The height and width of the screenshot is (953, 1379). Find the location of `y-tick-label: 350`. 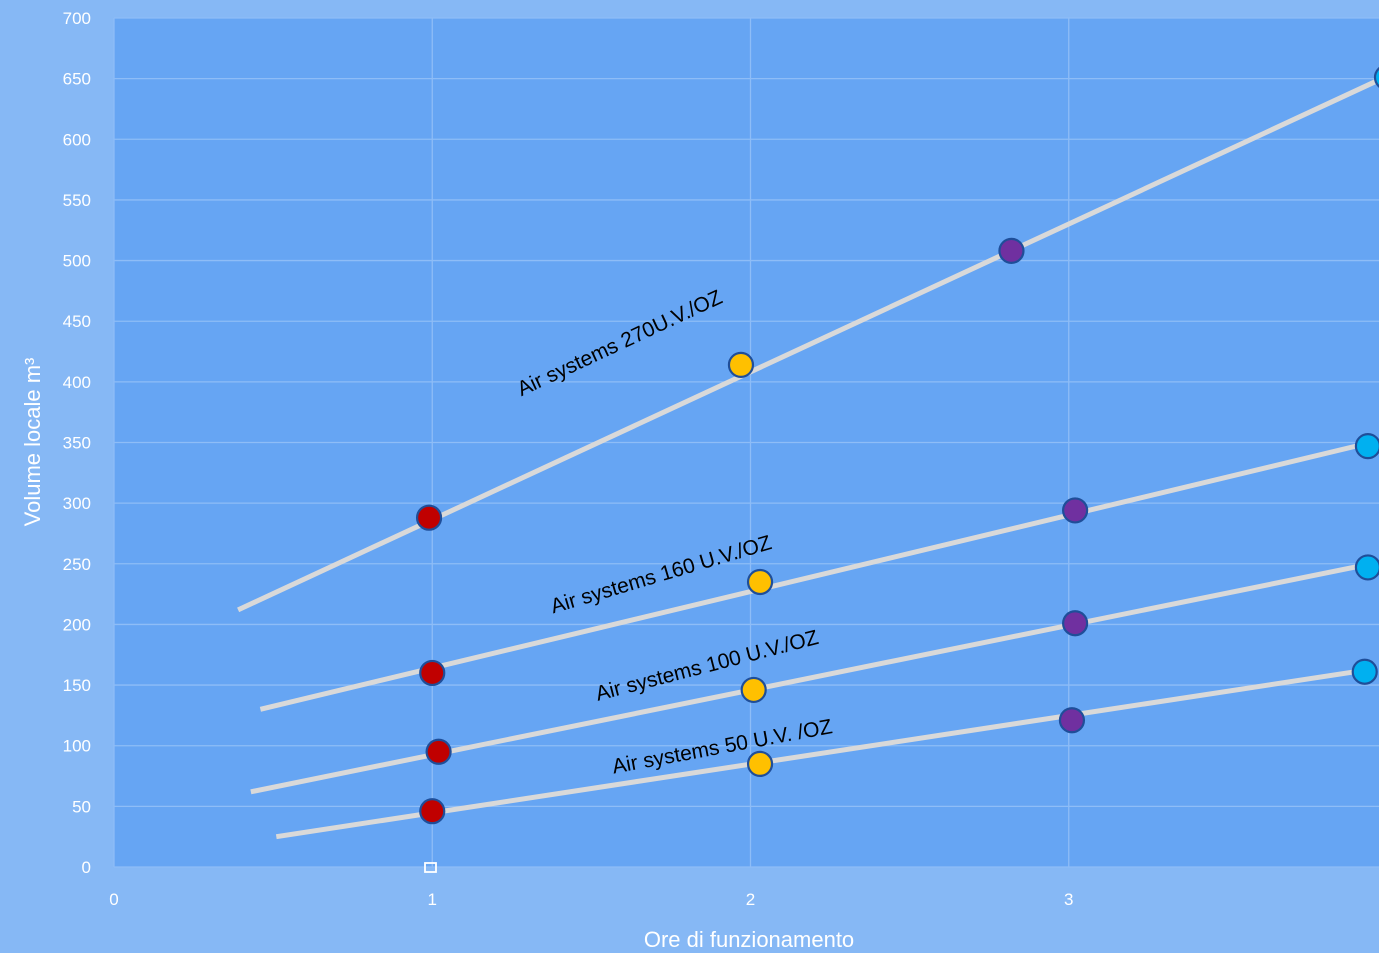

y-tick-label: 350 is located at coordinates (77, 443).